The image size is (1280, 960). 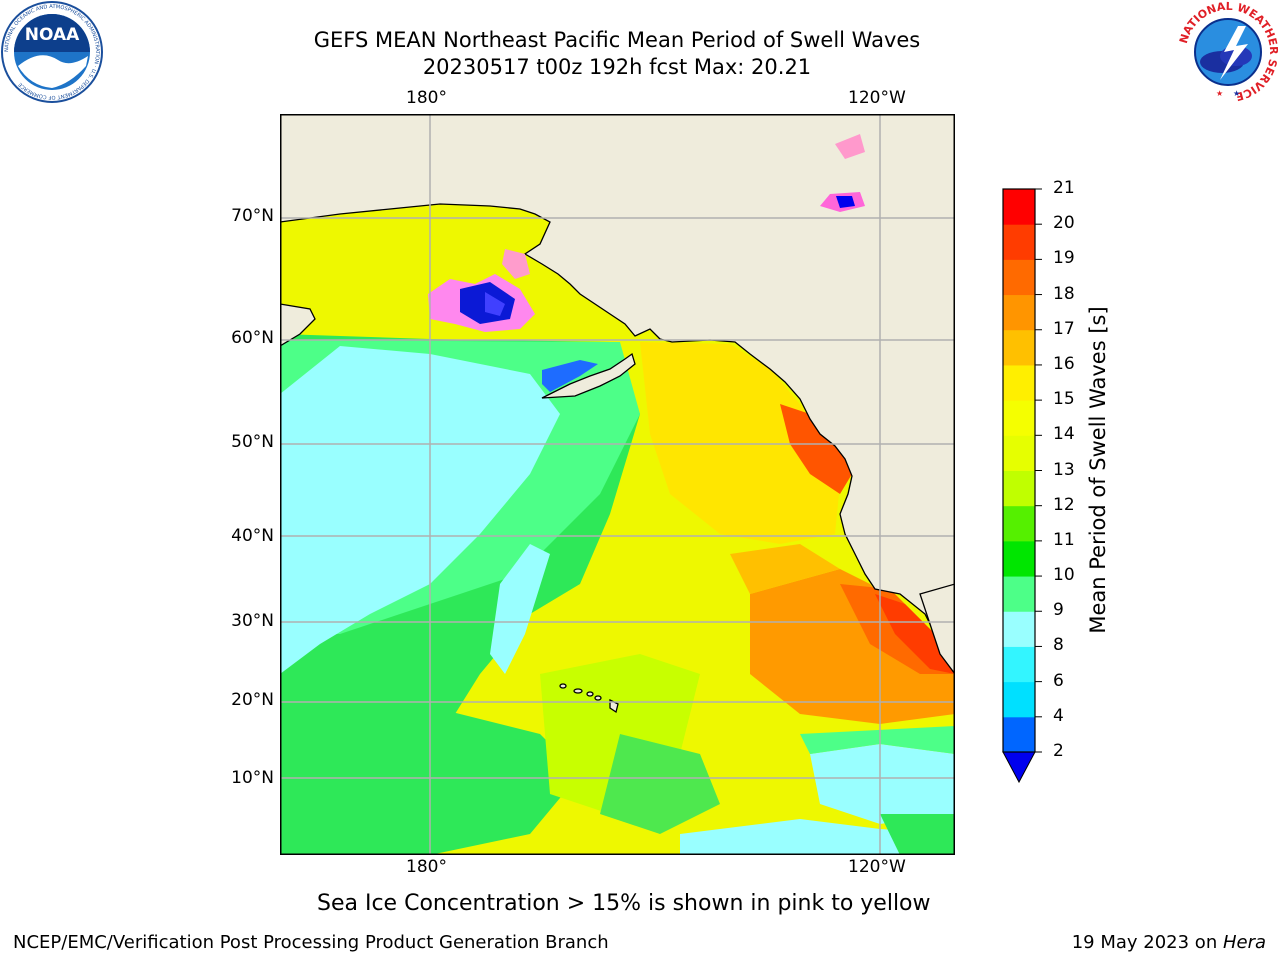 I want to click on period-19-20-coast, so click(x=915, y=634).